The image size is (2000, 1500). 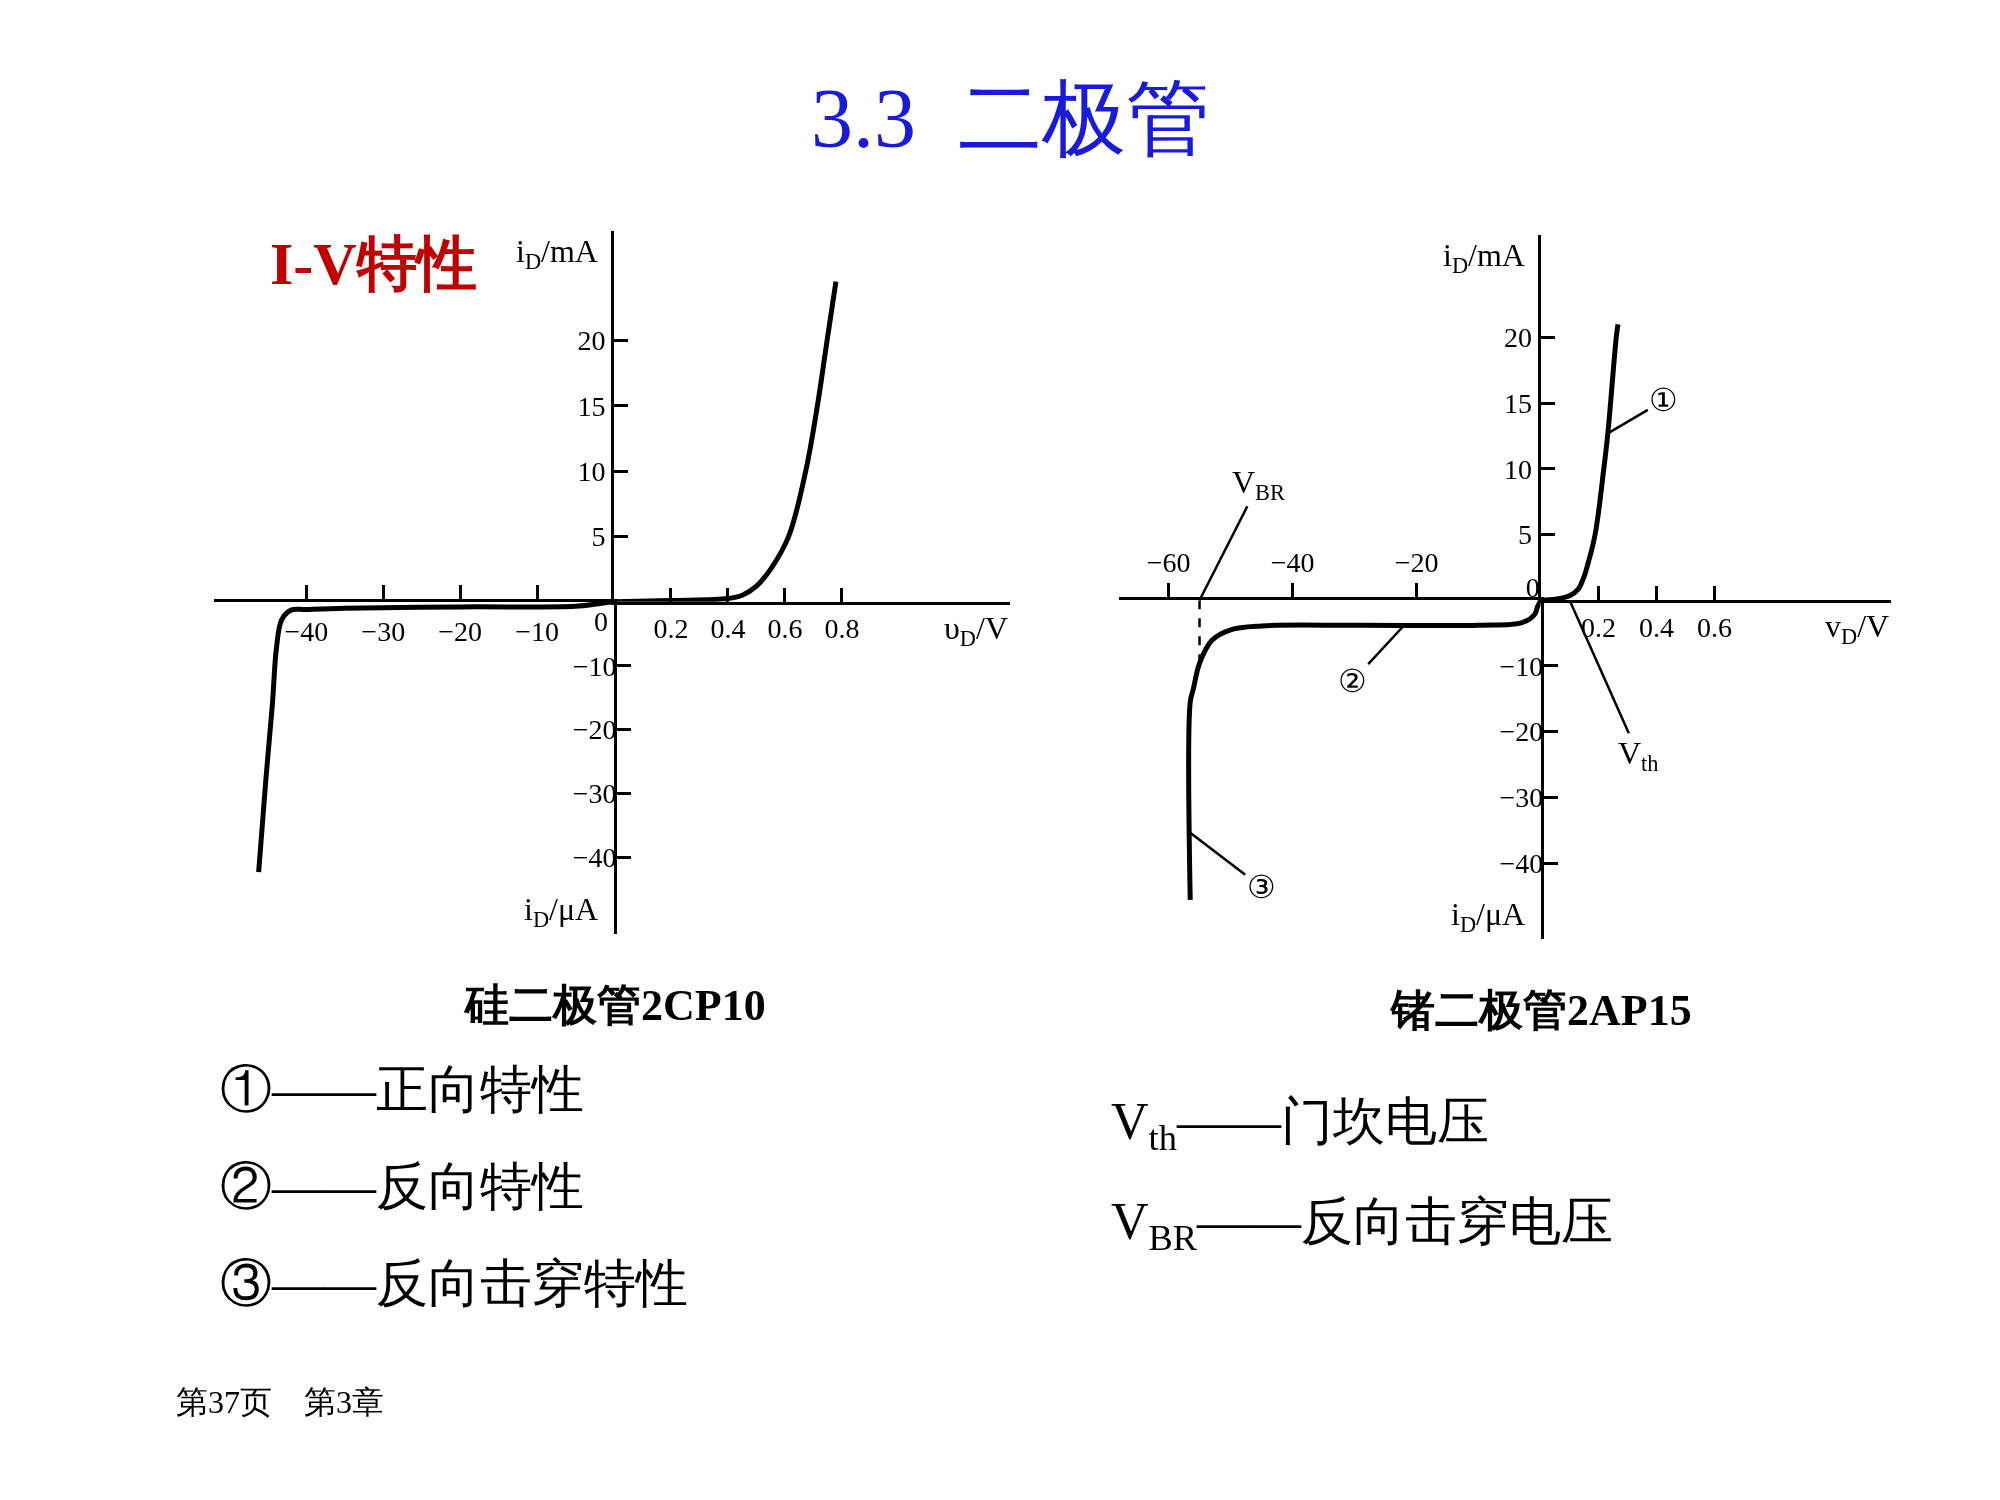 I want to click on text: ①——正向特性, so click(x=402, y=1089).